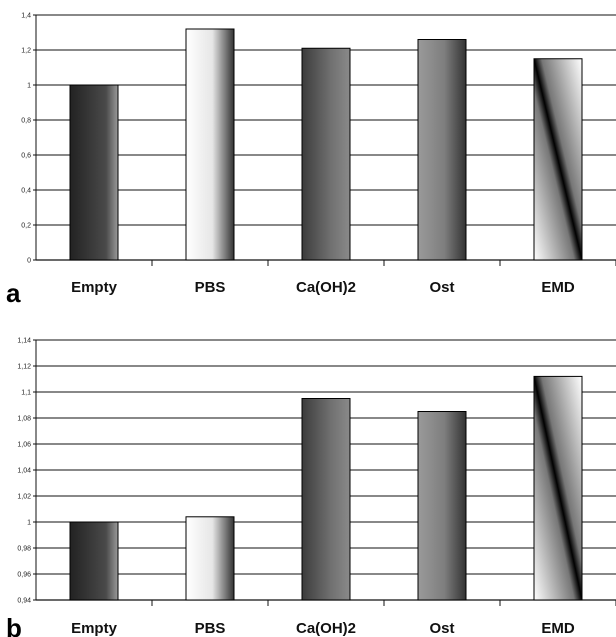 The height and width of the screenshot is (637, 616). What do you see at coordinates (24, 471) in the screenshot?
I see `y-tick-label: 1,04` at bounding box center [24, 471].